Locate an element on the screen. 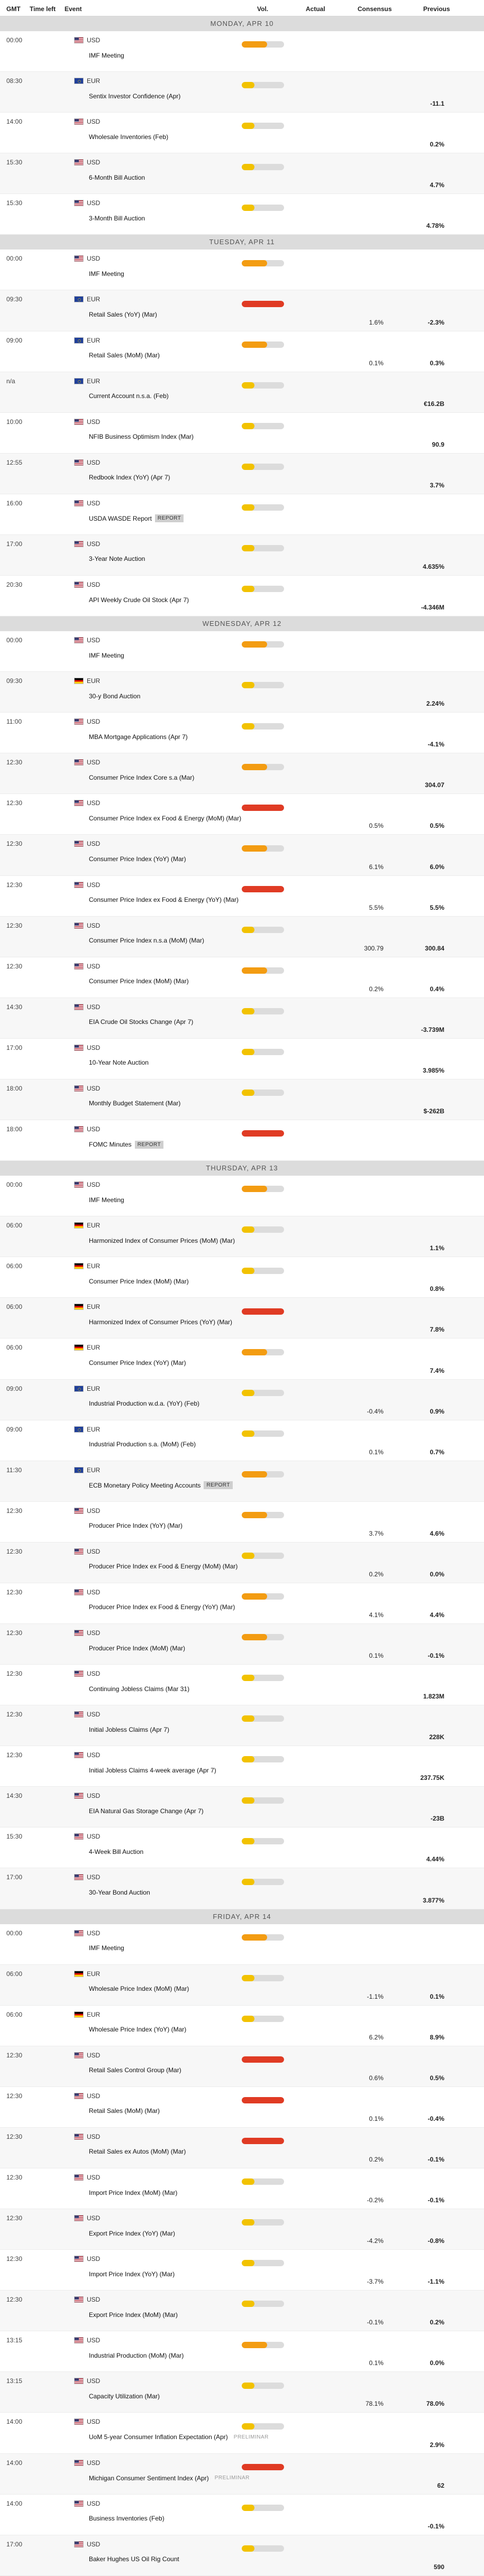 The height and width of the screenshot is (2576, 484). event-row: 17:00 USD Baker Hughes US Oil Rig Count 590 is located at coordinates (242, 2555).